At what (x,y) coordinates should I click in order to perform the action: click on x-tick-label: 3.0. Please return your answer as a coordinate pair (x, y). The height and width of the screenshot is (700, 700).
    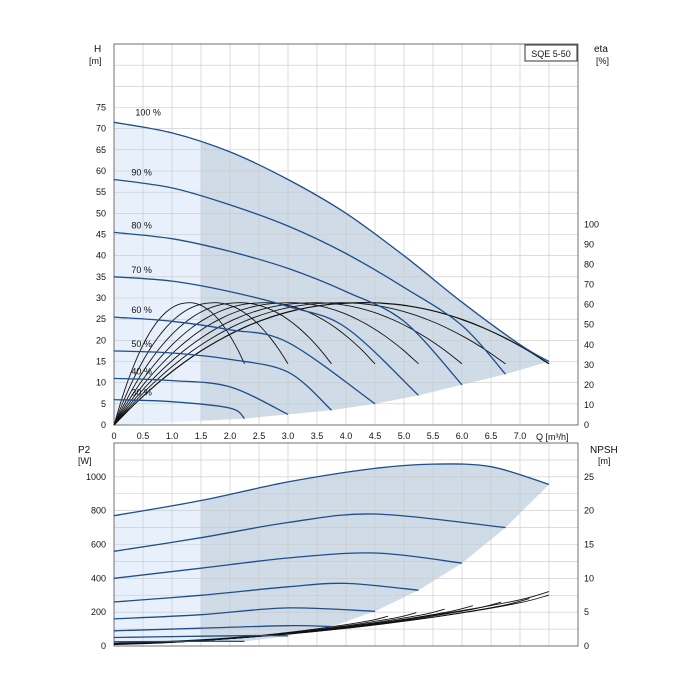
    Looking at the image, I should click on (288, 436).